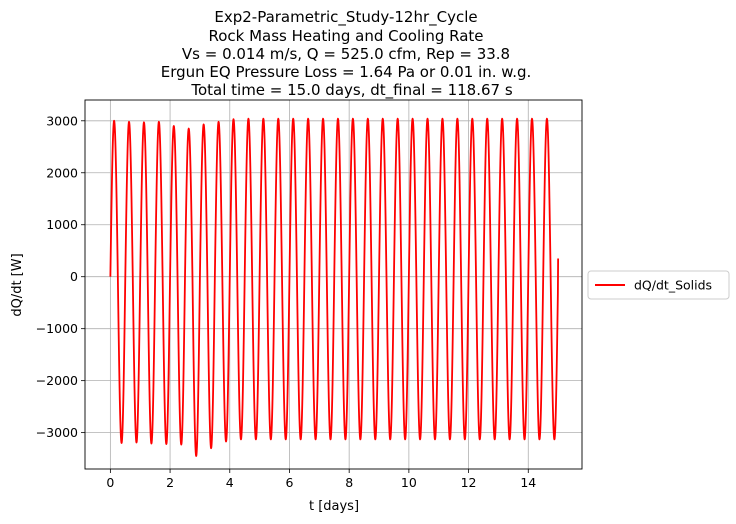 This screenshot has height=524, width=736. Describe the element at coordinates (170, 482) in the screenshot. I see `x-tick-label: 2` at that location.